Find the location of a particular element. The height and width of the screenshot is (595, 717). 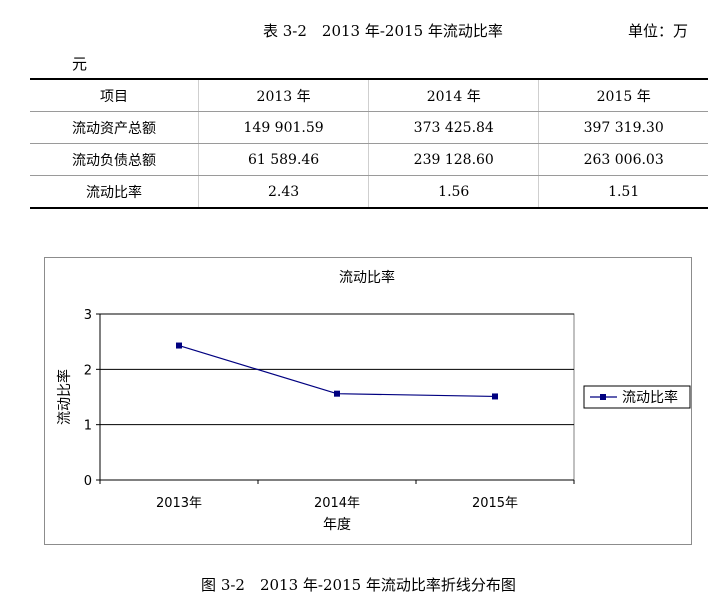

y-axis-label: 流动比率 is located at coordinates (64, 397).